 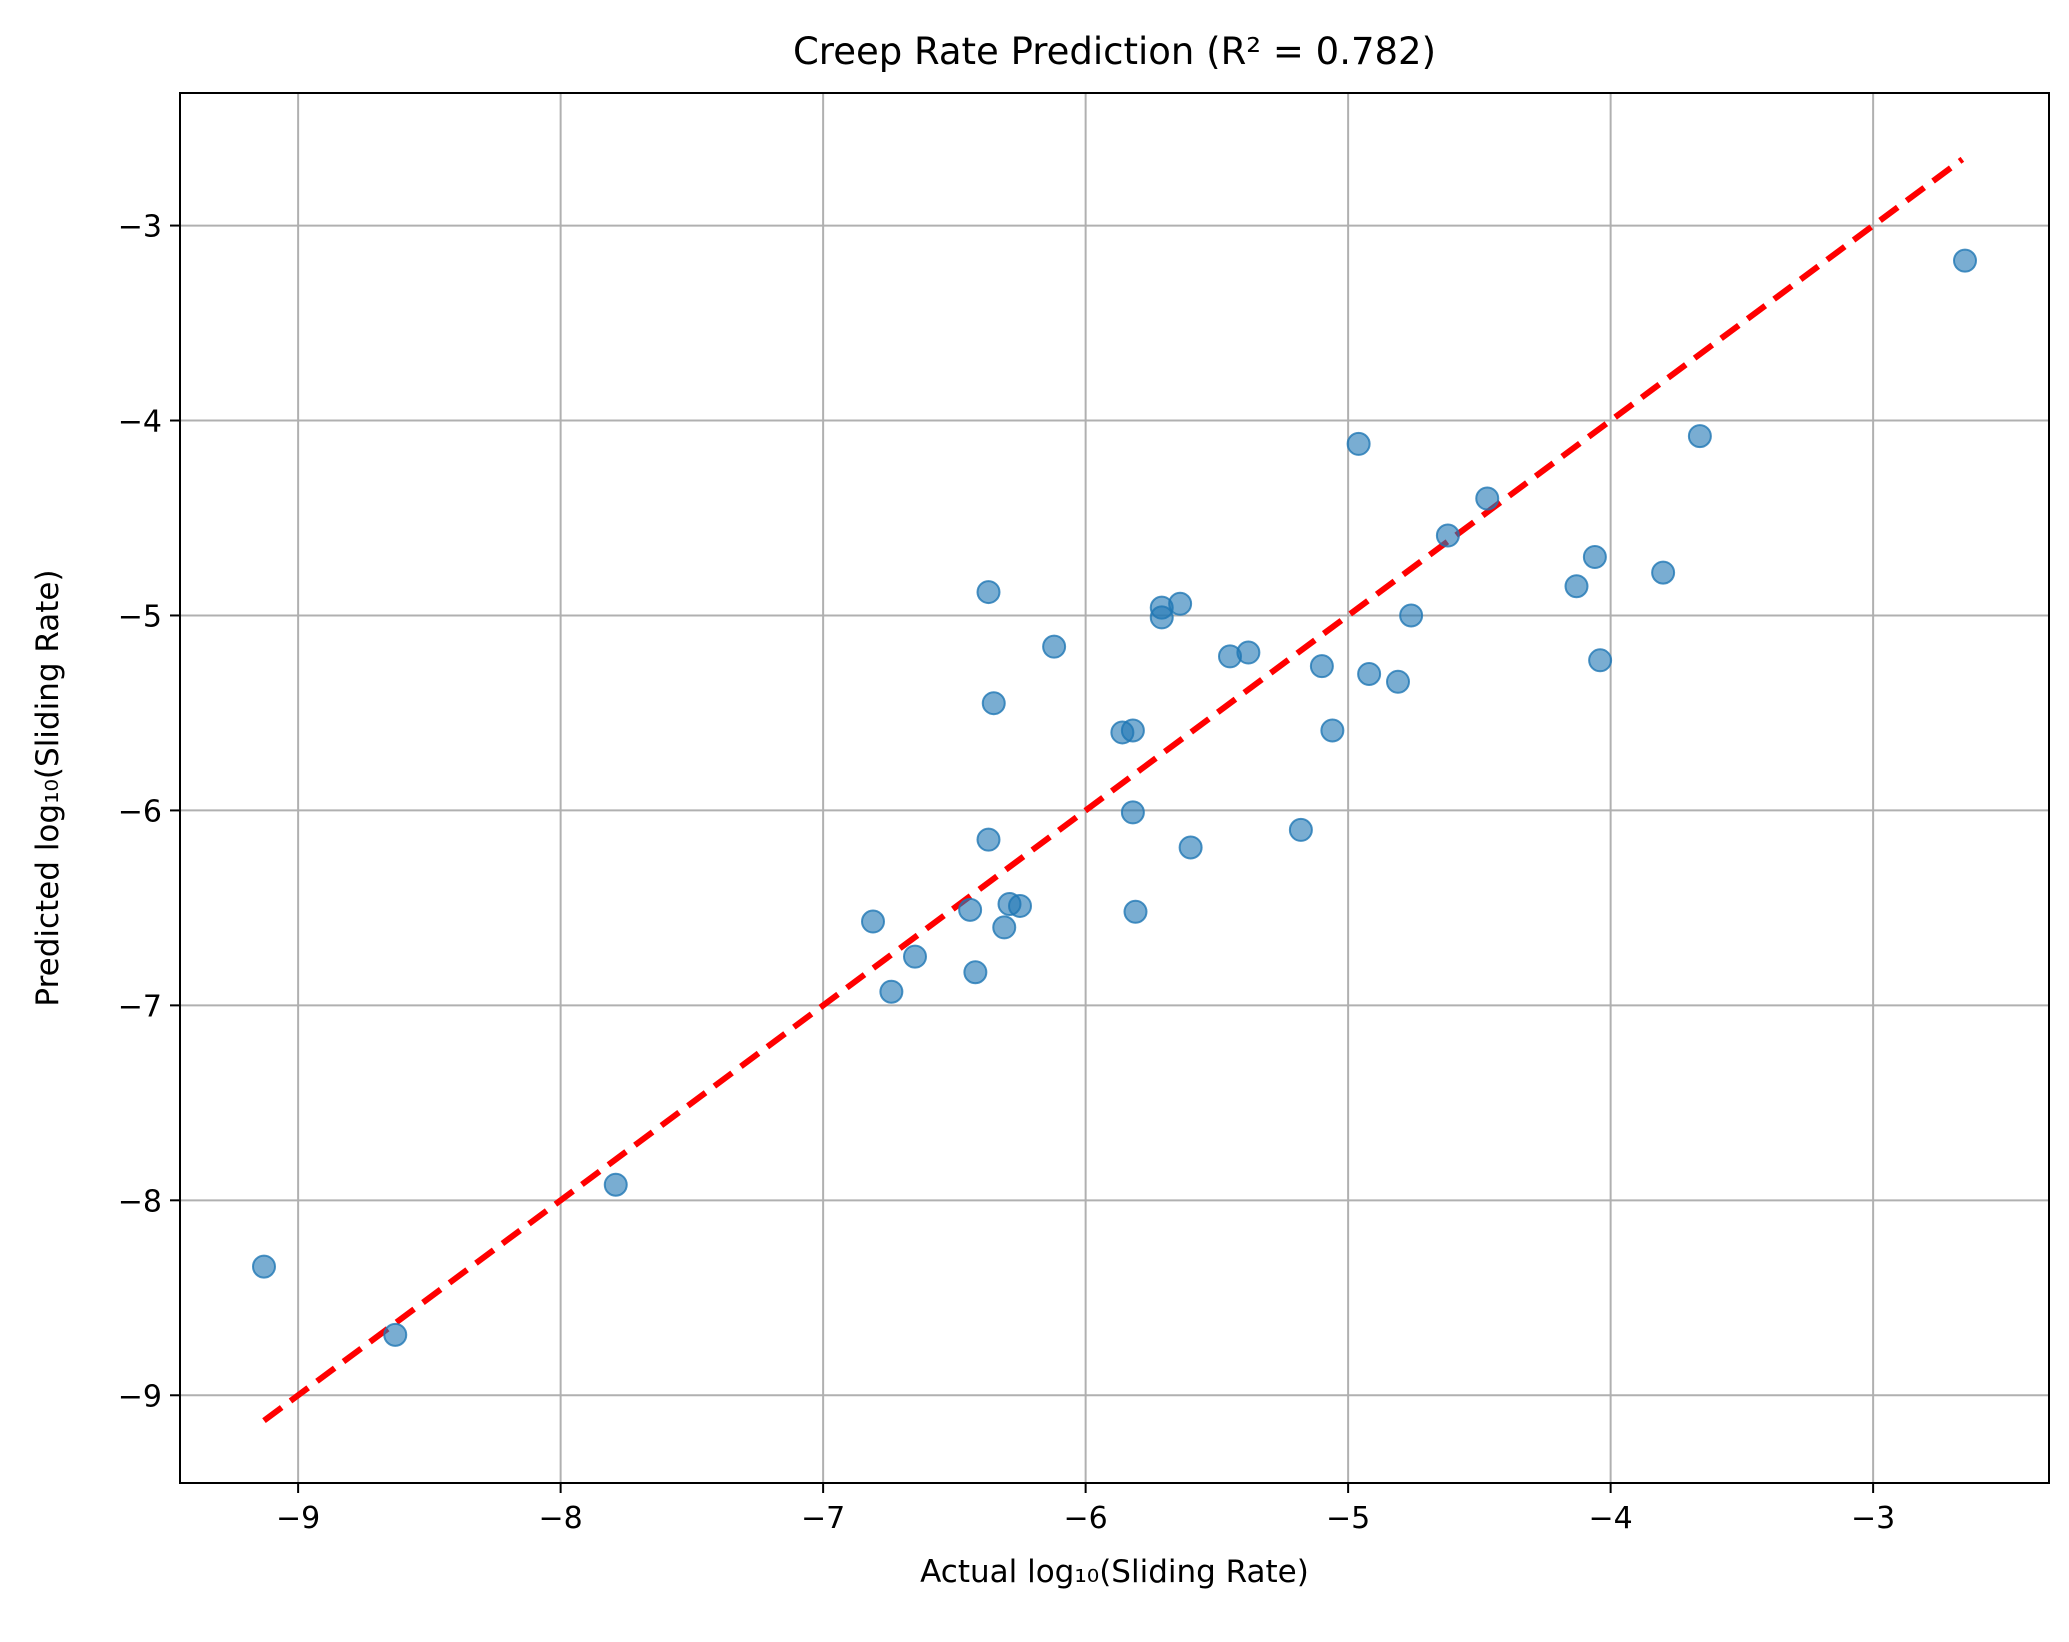 I want to click on y-tick-label: −7, so click(x=140, y=1006).